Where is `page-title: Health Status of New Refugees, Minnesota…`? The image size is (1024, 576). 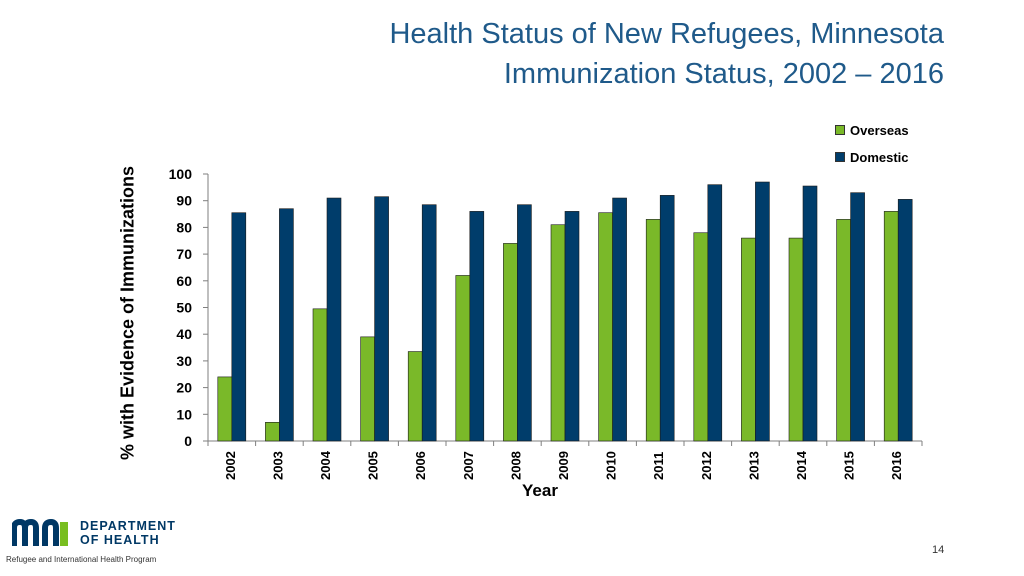 page-title: Health Status of New Refugees, Minnesota… is located at coordinates (666, 54).